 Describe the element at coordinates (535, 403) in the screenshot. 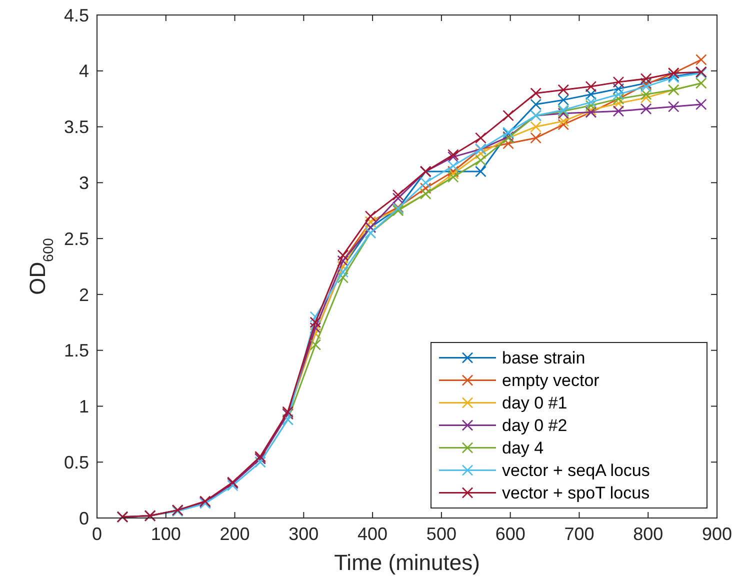

I see `legend-label: day 0 #1` at that location.